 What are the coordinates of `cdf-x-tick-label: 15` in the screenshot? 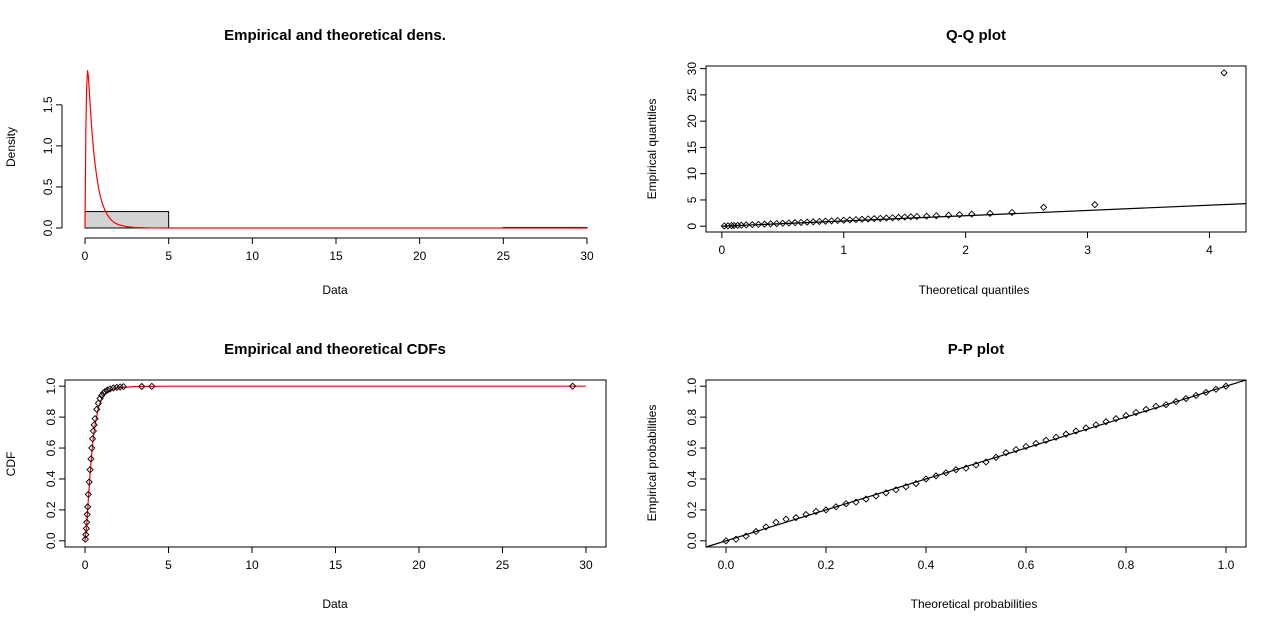 It's located at (336, 565).